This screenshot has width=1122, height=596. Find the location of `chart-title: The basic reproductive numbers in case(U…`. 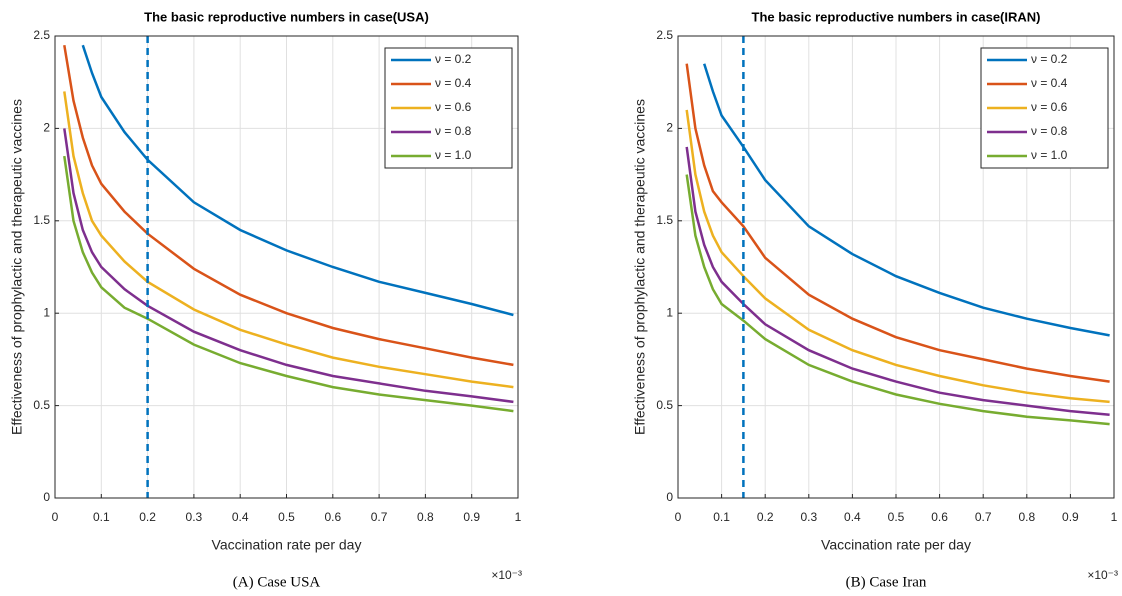

chart-title: The basic reproductive numbers in case(U… is located at coordinates (286, 16).